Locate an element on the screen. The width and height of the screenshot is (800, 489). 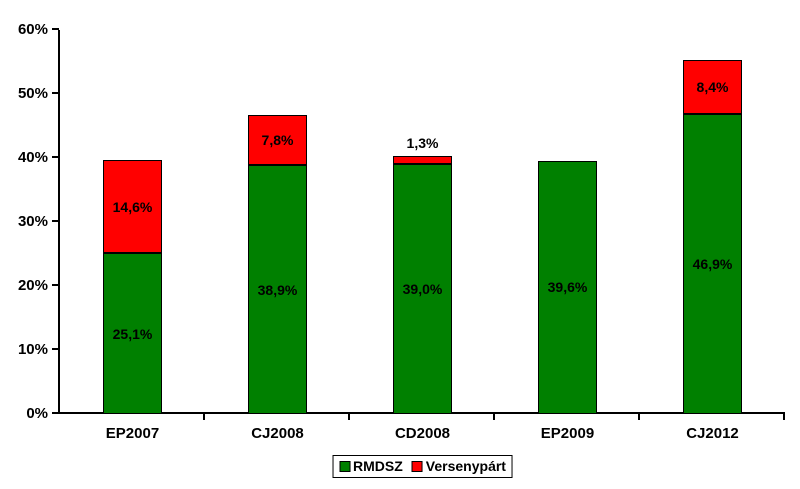
y-axis-line is located at coordinates (59, 222).